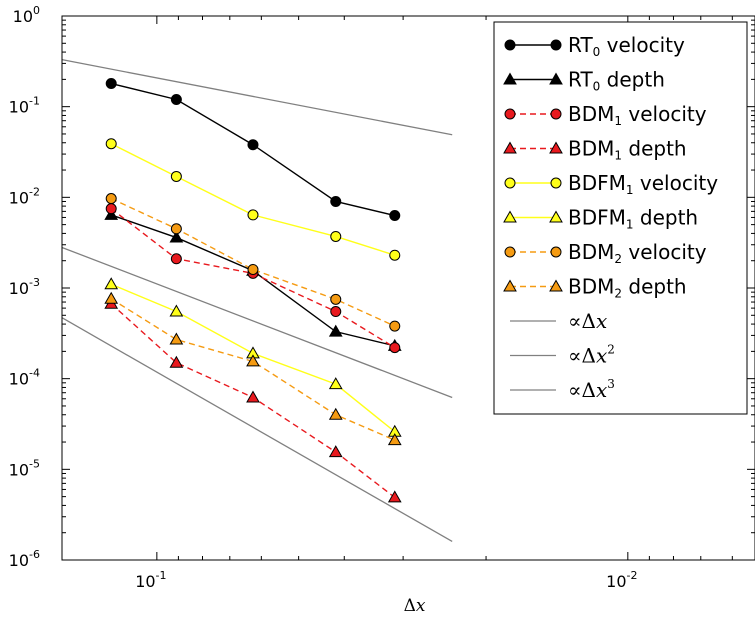 The width and height of the screenshot is (755, 622). Describe the element at coordinates (150, 580) in the screenshot. I see `x-tick-label: 10⁻¹` at that location.